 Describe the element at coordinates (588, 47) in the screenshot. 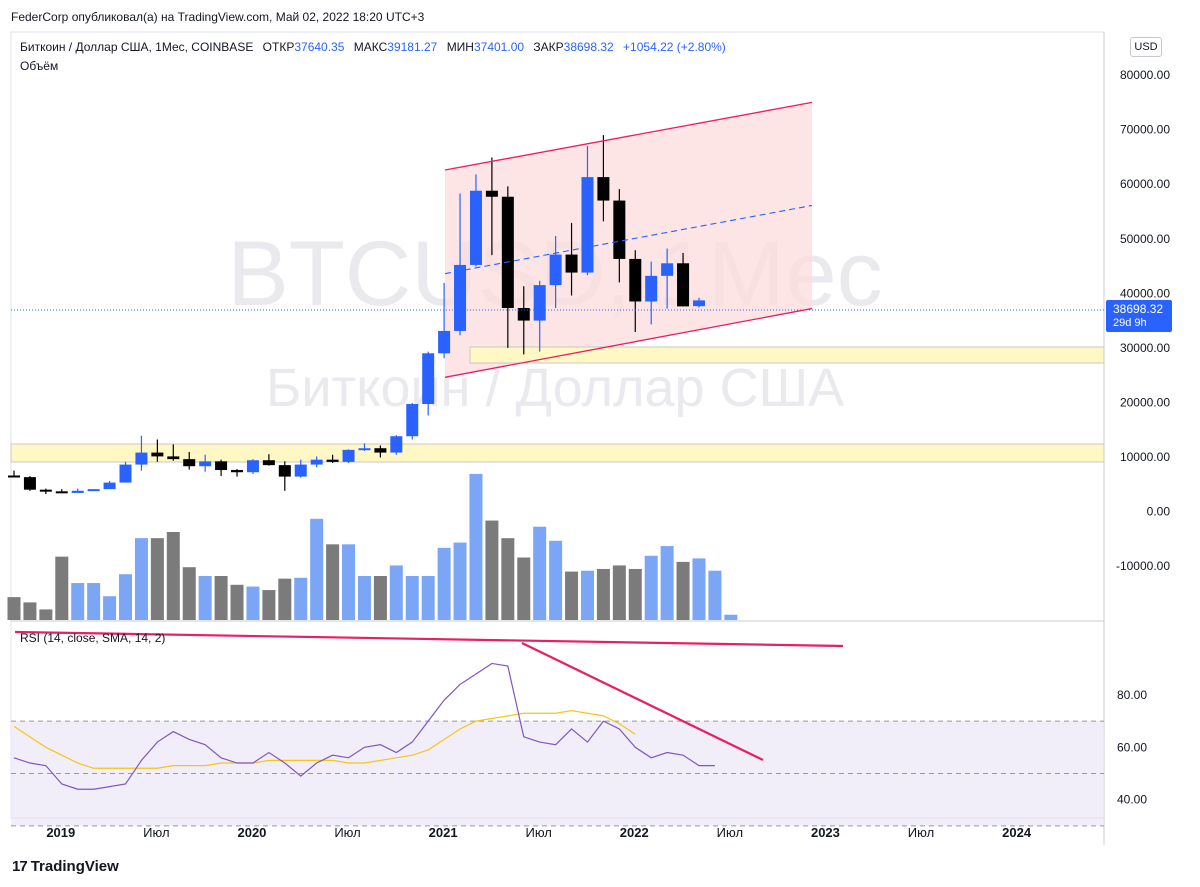

I see `close-value: 38698.32` at that location.